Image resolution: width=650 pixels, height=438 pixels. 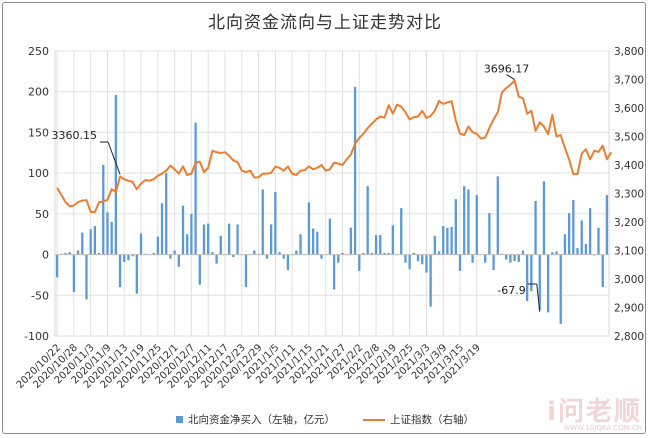 What do you see at coordinates (374, 419) in the screenshot?
I see `legend-line-swatch` at bounding box center [374, 419].